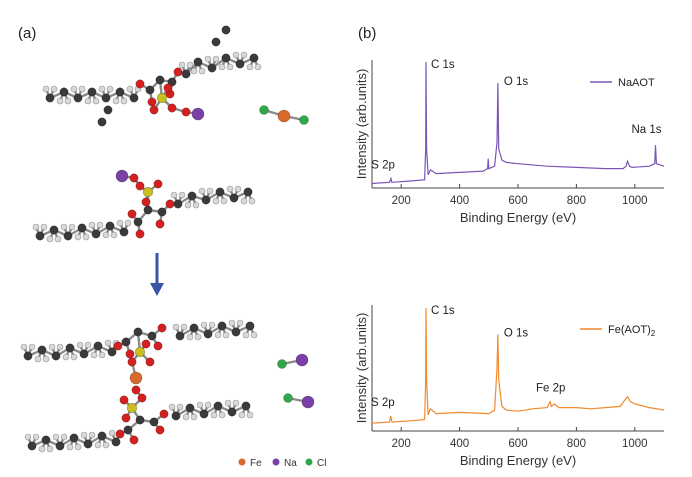  Describe the element at coordinates (139, 419) in the screenshot. I see `molecule-feaot2-bottom` at that location.